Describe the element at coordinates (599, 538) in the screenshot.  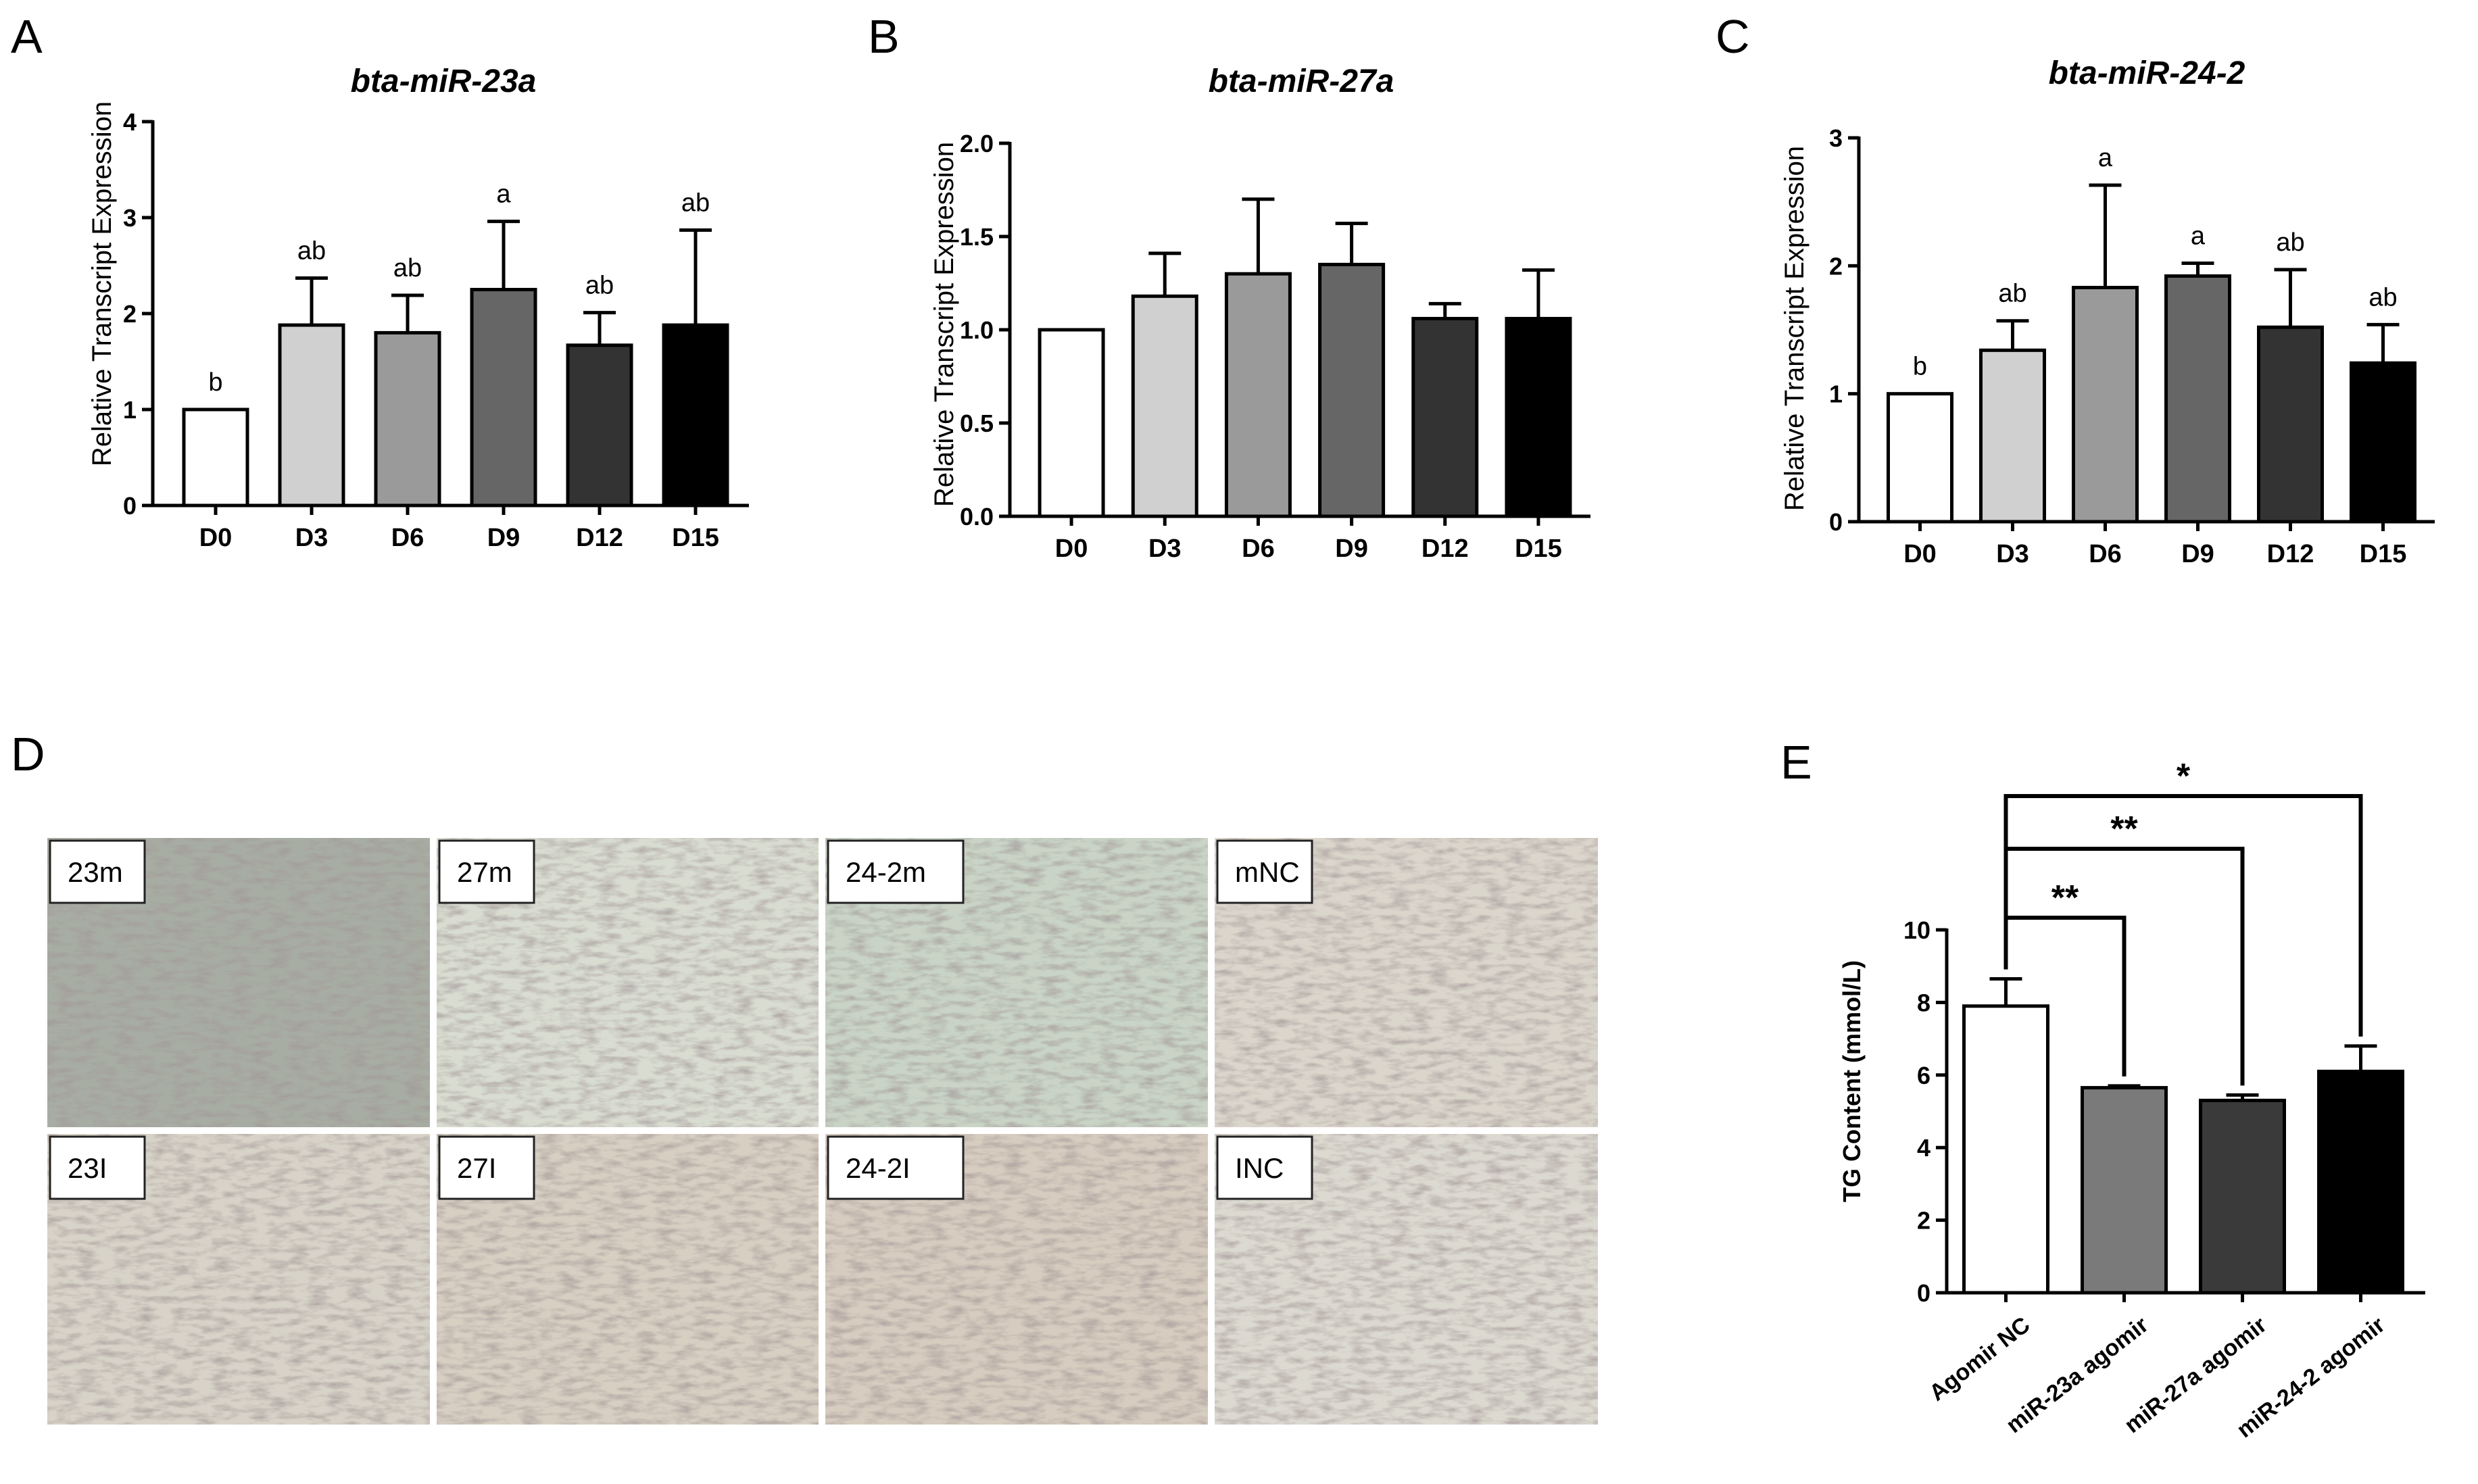
I see `chart-a-x-tick-label: D12` at that location.